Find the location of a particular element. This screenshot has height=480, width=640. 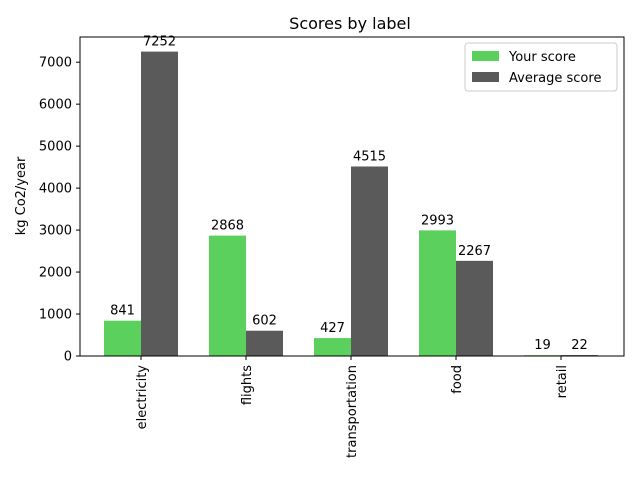

x-tick-label-electricity: electricity is located at coordinates (142, 397).